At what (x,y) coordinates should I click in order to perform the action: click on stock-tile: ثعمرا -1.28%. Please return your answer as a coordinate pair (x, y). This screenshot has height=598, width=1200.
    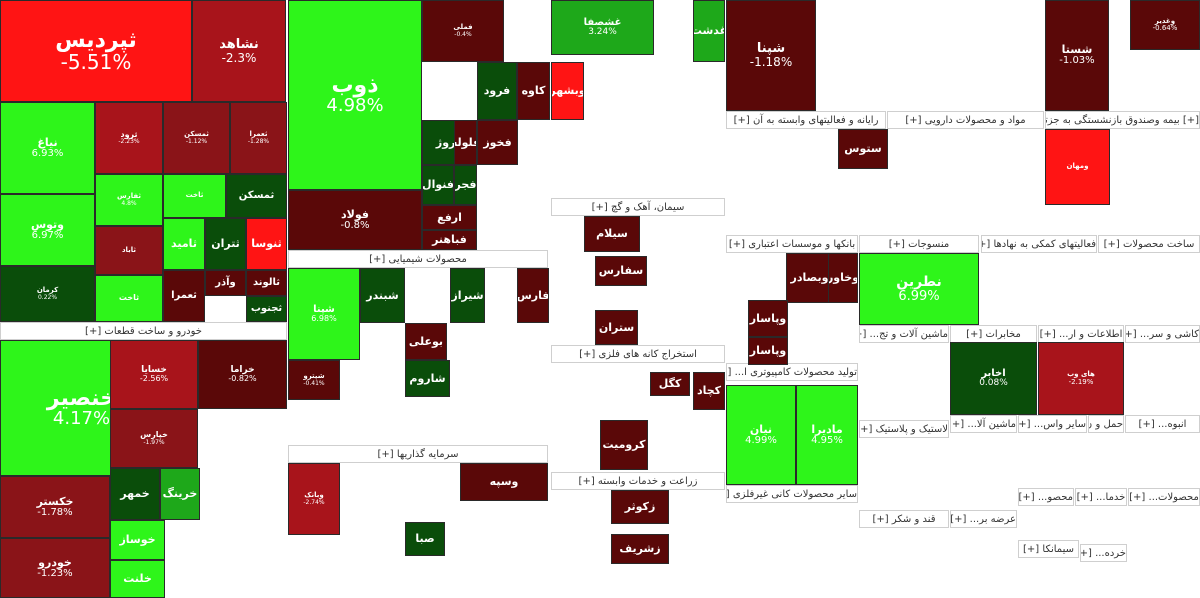
    Looking at the image, I should click on (258, 138).